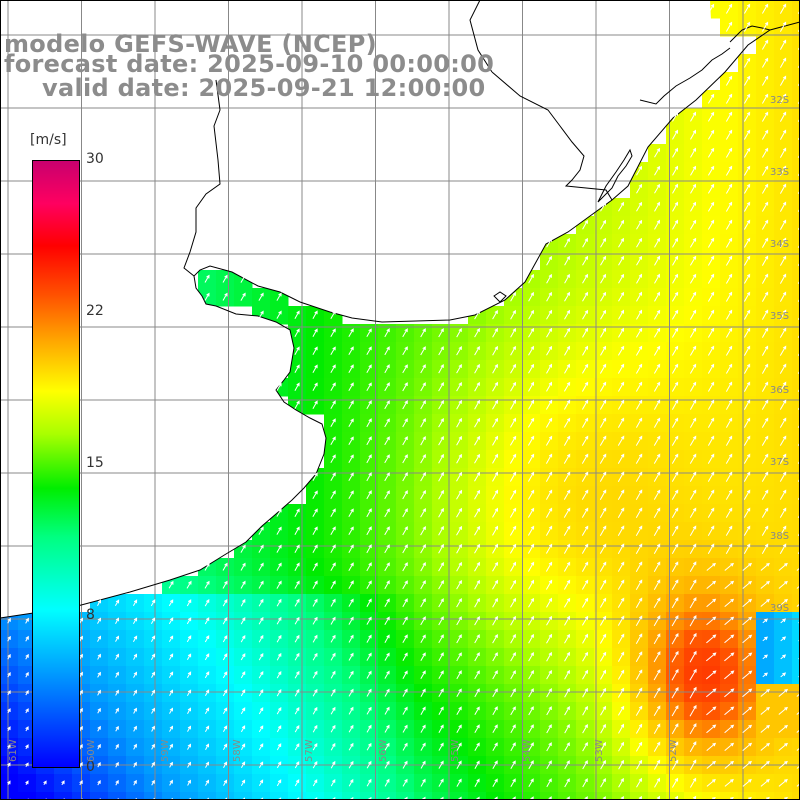  What do you see at coordinates (780, 172) in the screenshot?
I see `lat-label-33s: 33S` at bounding box center [780, 172].